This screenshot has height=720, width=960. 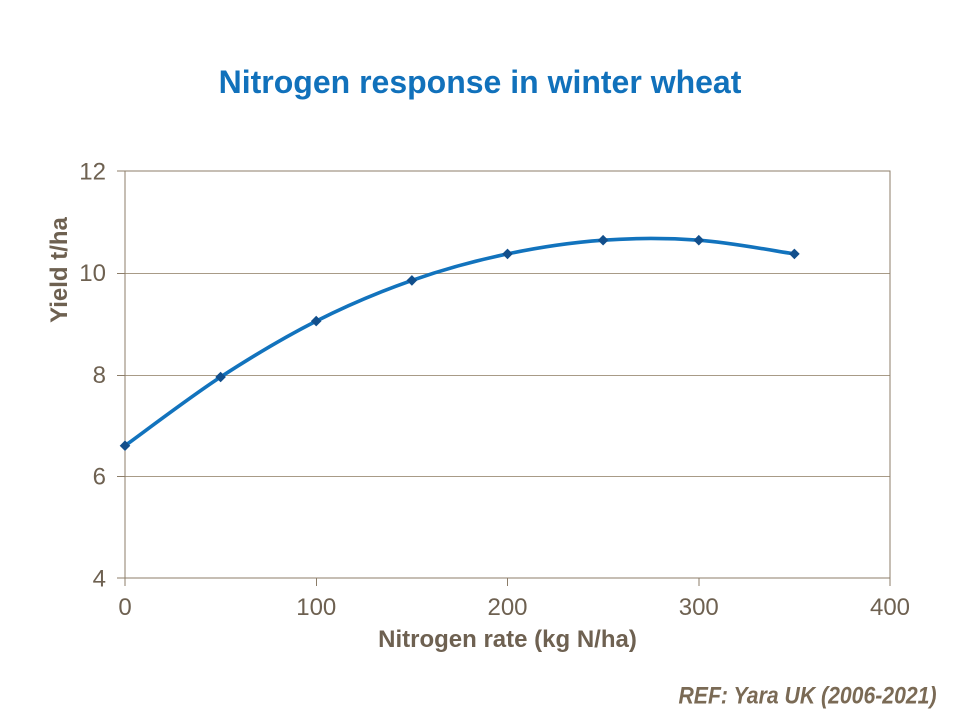 What do you see at coordinates (99, 375) in the screenshot?
I see `svg-text: 8` at bounding box center [99, 375].